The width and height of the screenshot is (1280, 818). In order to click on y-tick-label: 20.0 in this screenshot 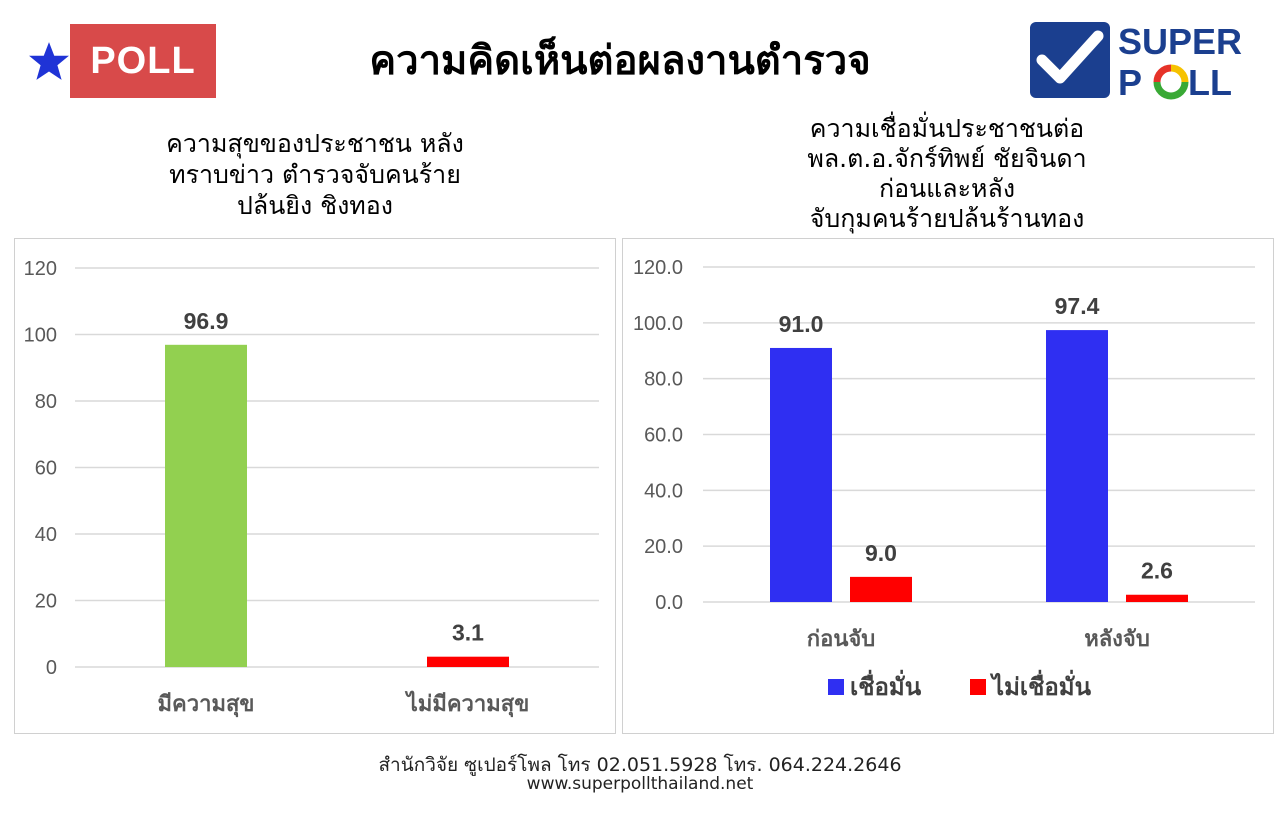, I will do `click(663, 547)`.